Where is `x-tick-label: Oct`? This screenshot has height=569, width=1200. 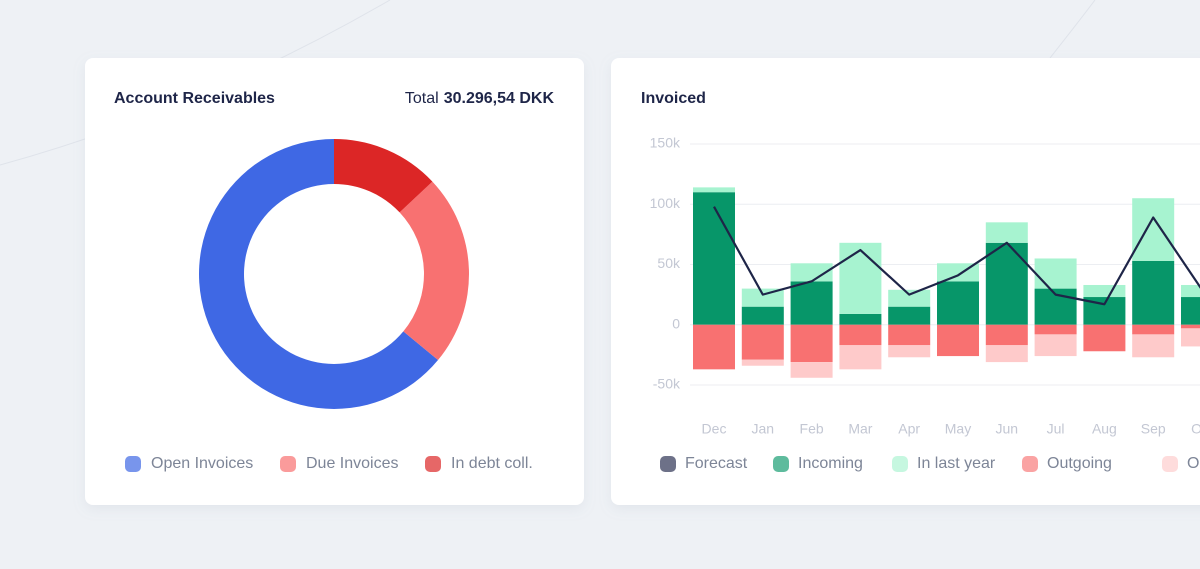
x-tick-label: Oct is located at coordinates (1195, 429).